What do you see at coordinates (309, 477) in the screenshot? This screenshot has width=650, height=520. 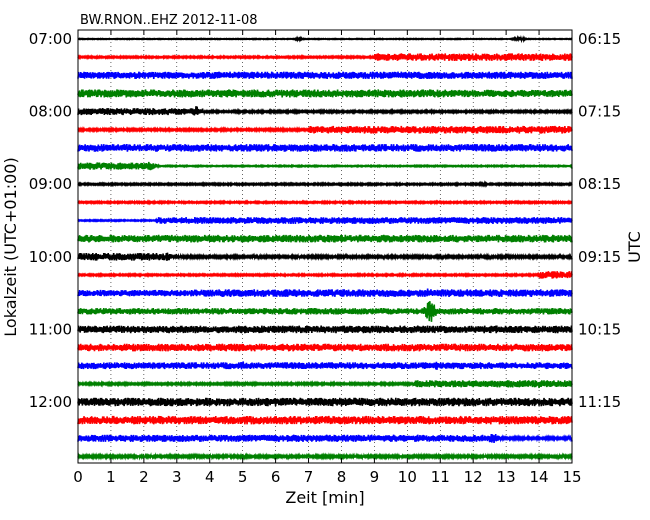 I see `x-tick-label: 7` at bounding box center [309, 477].